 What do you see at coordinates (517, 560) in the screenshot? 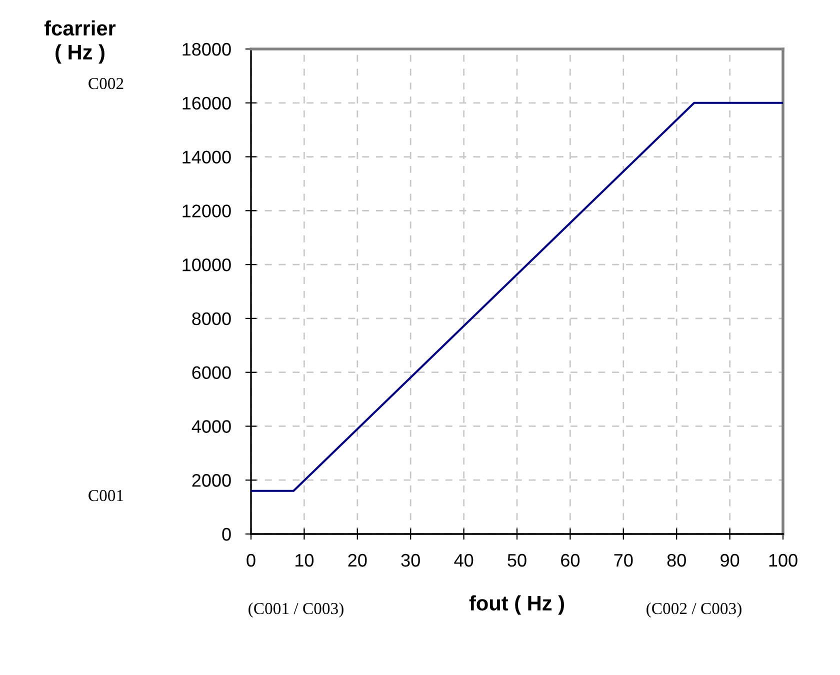
I see `x-tick-label: 50` at bounding box center [517, 560].